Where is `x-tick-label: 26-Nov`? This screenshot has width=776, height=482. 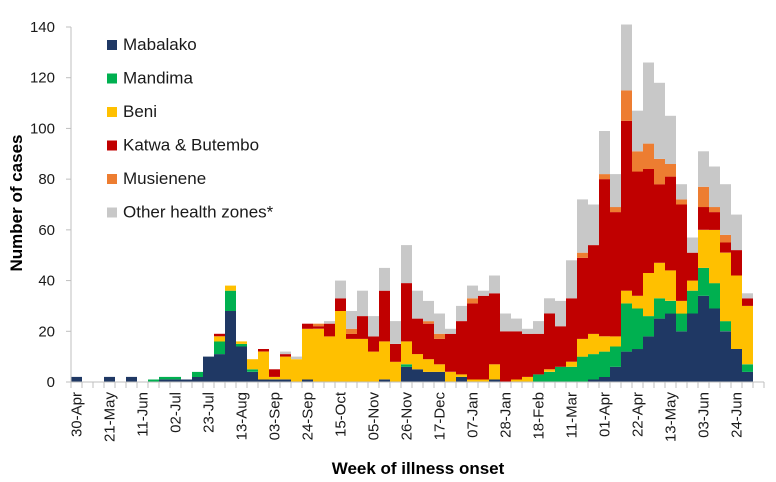 x-tick-label: 26-Nov is located at coordinates (407, 416).